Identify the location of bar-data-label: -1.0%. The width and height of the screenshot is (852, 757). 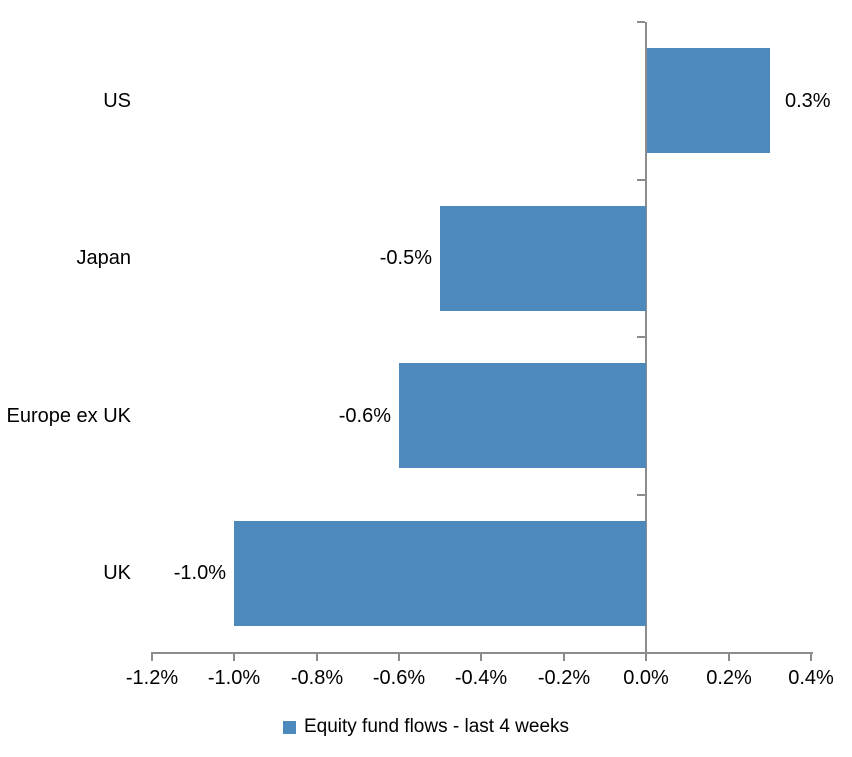
(199, 573).